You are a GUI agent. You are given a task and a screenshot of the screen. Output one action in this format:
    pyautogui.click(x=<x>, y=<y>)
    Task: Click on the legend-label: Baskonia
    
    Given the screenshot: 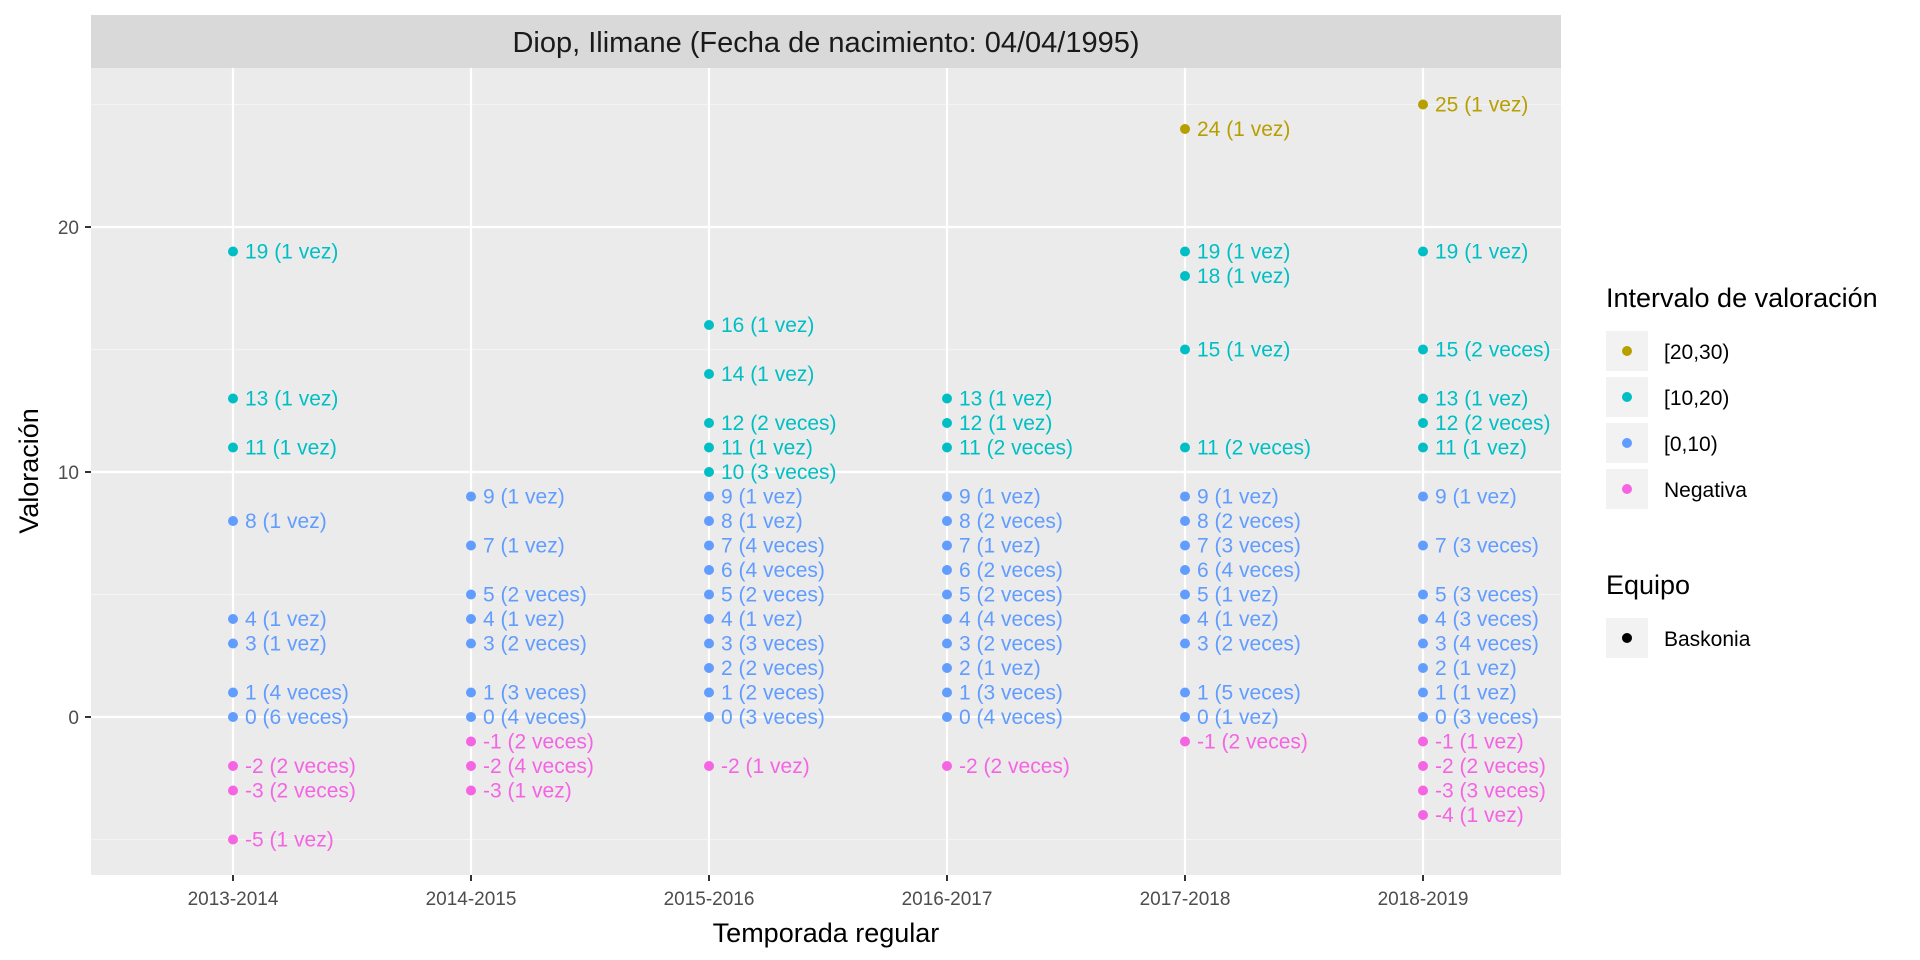 What is the action you would take?
    pyautogui.click(x=1707, y=639)
    